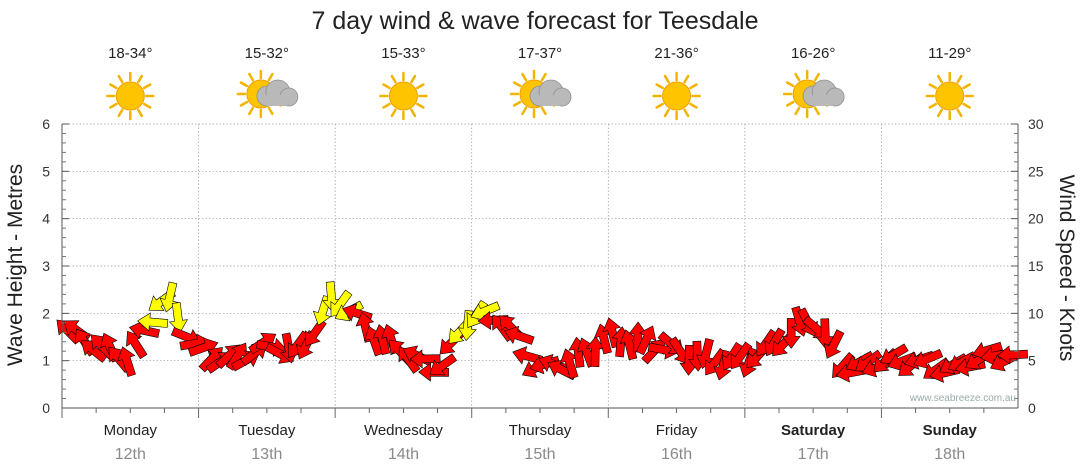  I want to click on date-label: 15th, so click(539, 454).